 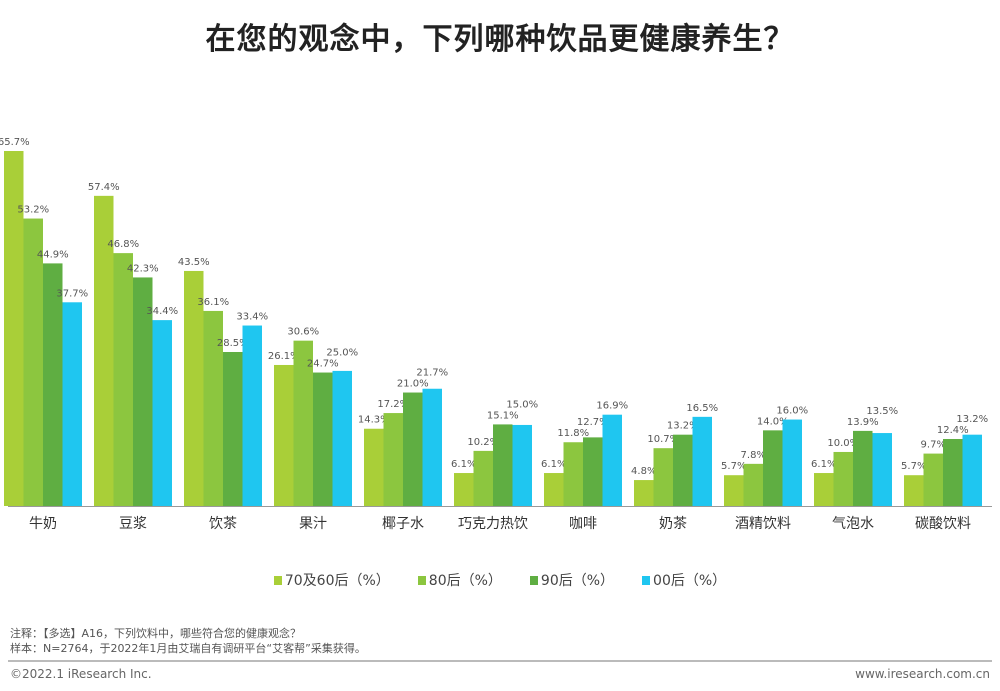 I want to click on data-label: 15.1%, so click(x=503, y=415).